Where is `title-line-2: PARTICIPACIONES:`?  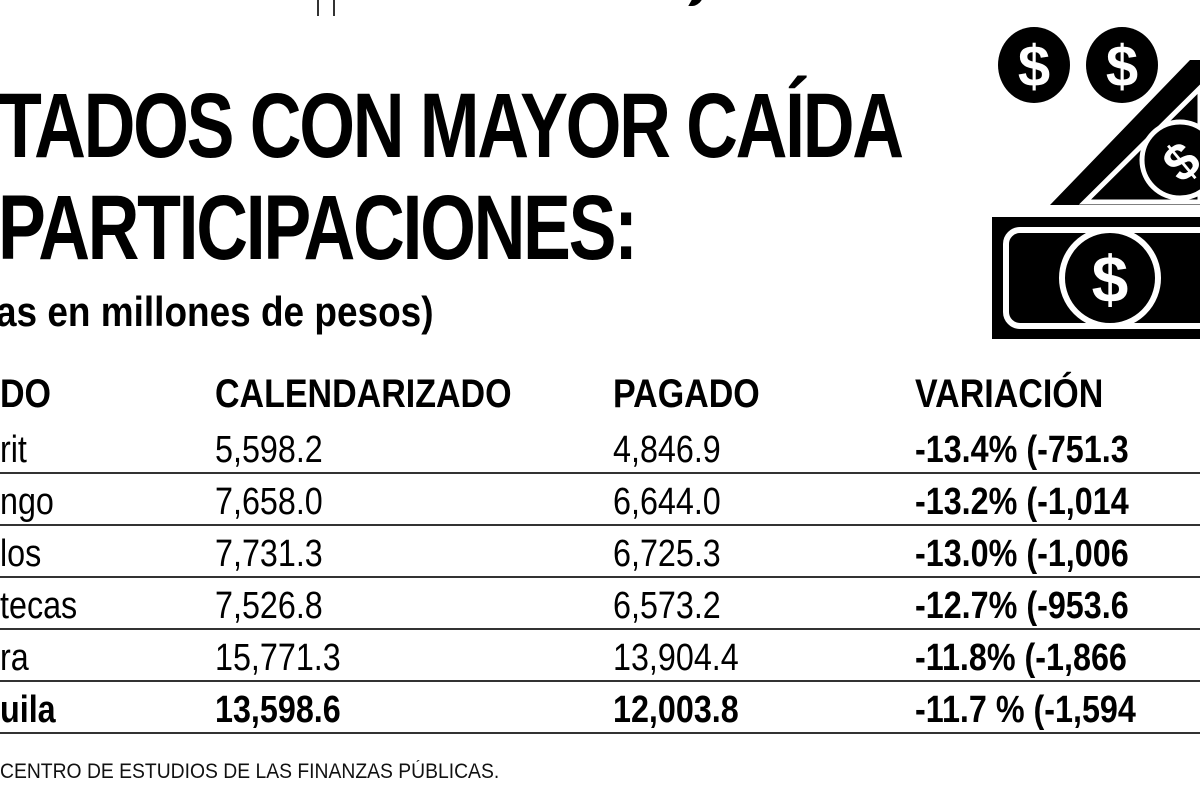
title-line-2: PARTICIPACIONES: is located at coordinates (319, 228).